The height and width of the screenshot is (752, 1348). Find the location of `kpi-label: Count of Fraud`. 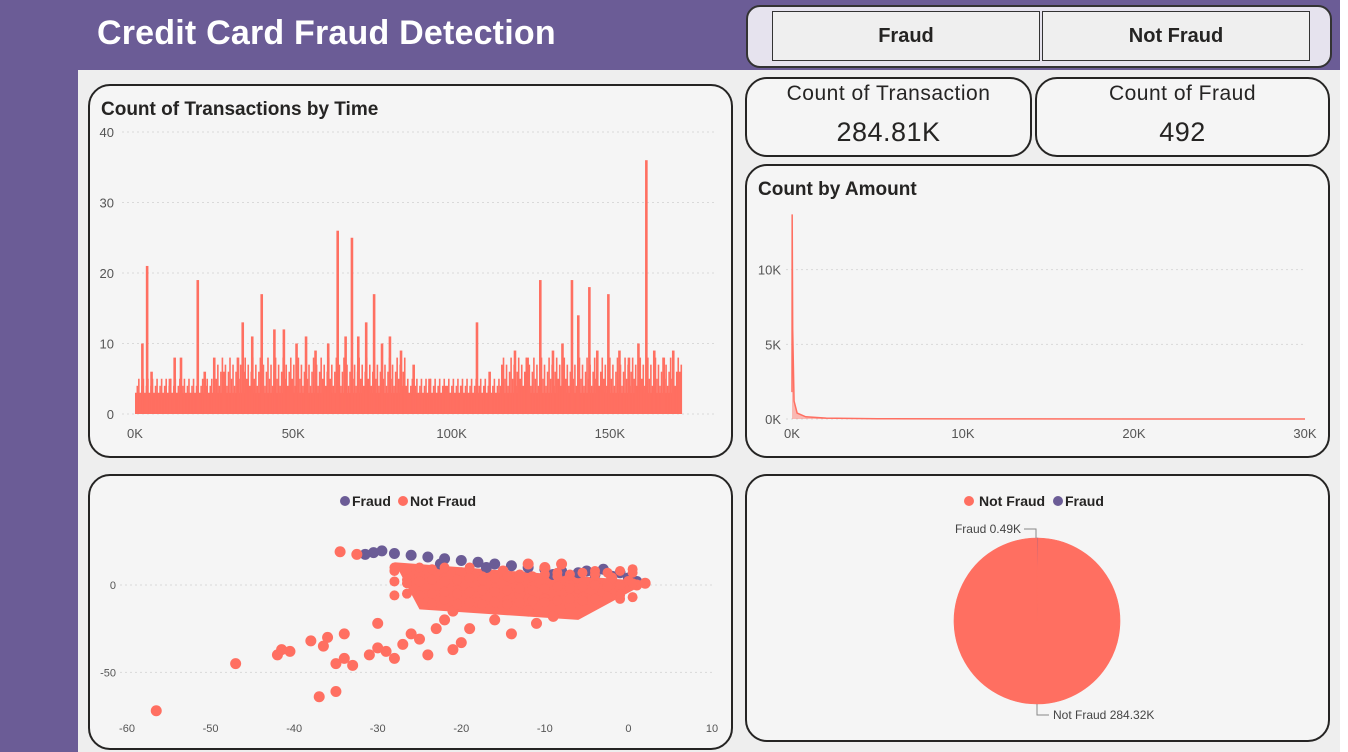

kpi-label: Count of Fraud is located at coordinates (1182, 93).